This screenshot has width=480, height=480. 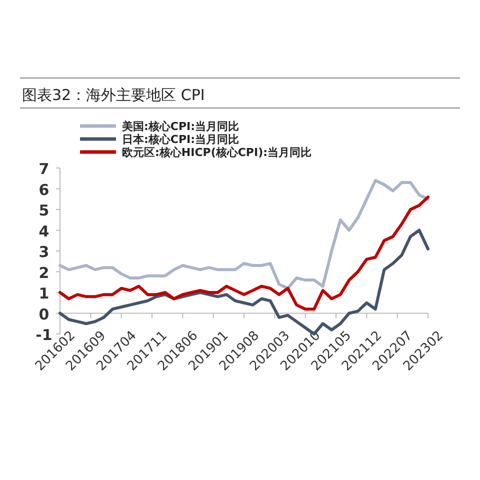 What do you see at coordinates (44, 252) in the screenshot?
I see `y-tick-label: 3` at bounding box center [44, 252].